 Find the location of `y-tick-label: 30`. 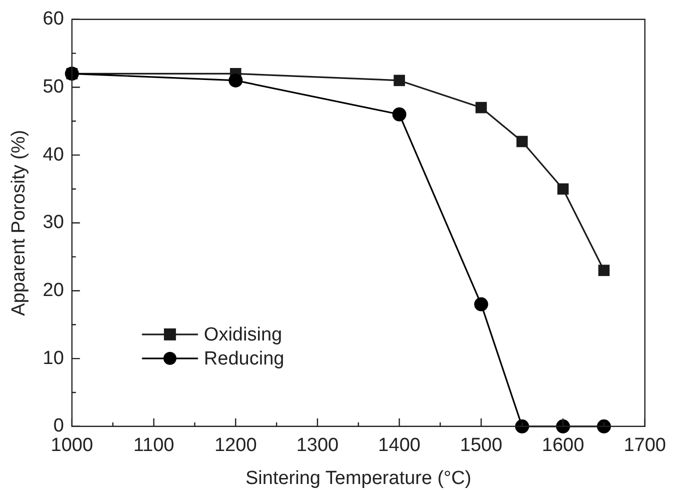

y-tick-label: 30 is located at coordinates (53, 223).